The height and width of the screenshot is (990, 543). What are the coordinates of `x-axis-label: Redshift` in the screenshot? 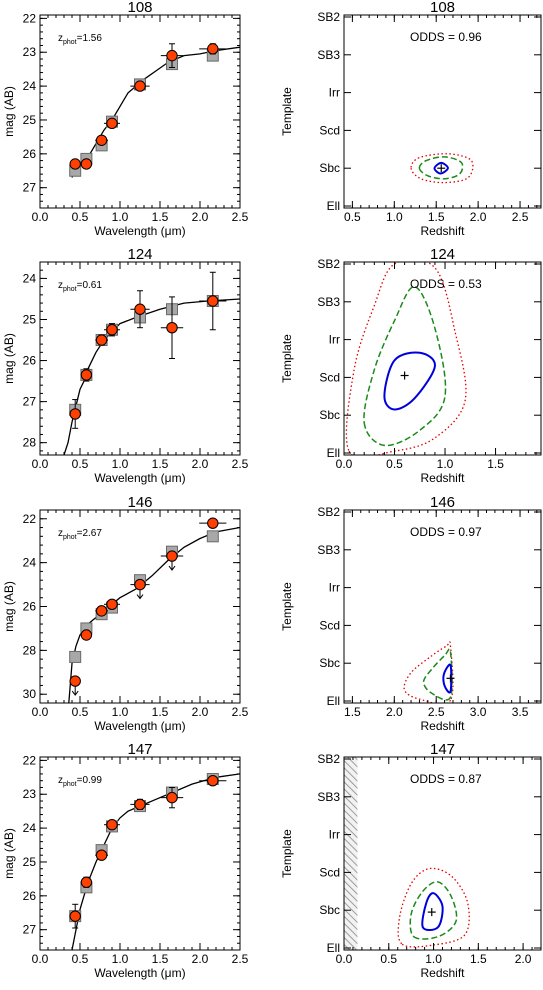 It's located at (442, 478).